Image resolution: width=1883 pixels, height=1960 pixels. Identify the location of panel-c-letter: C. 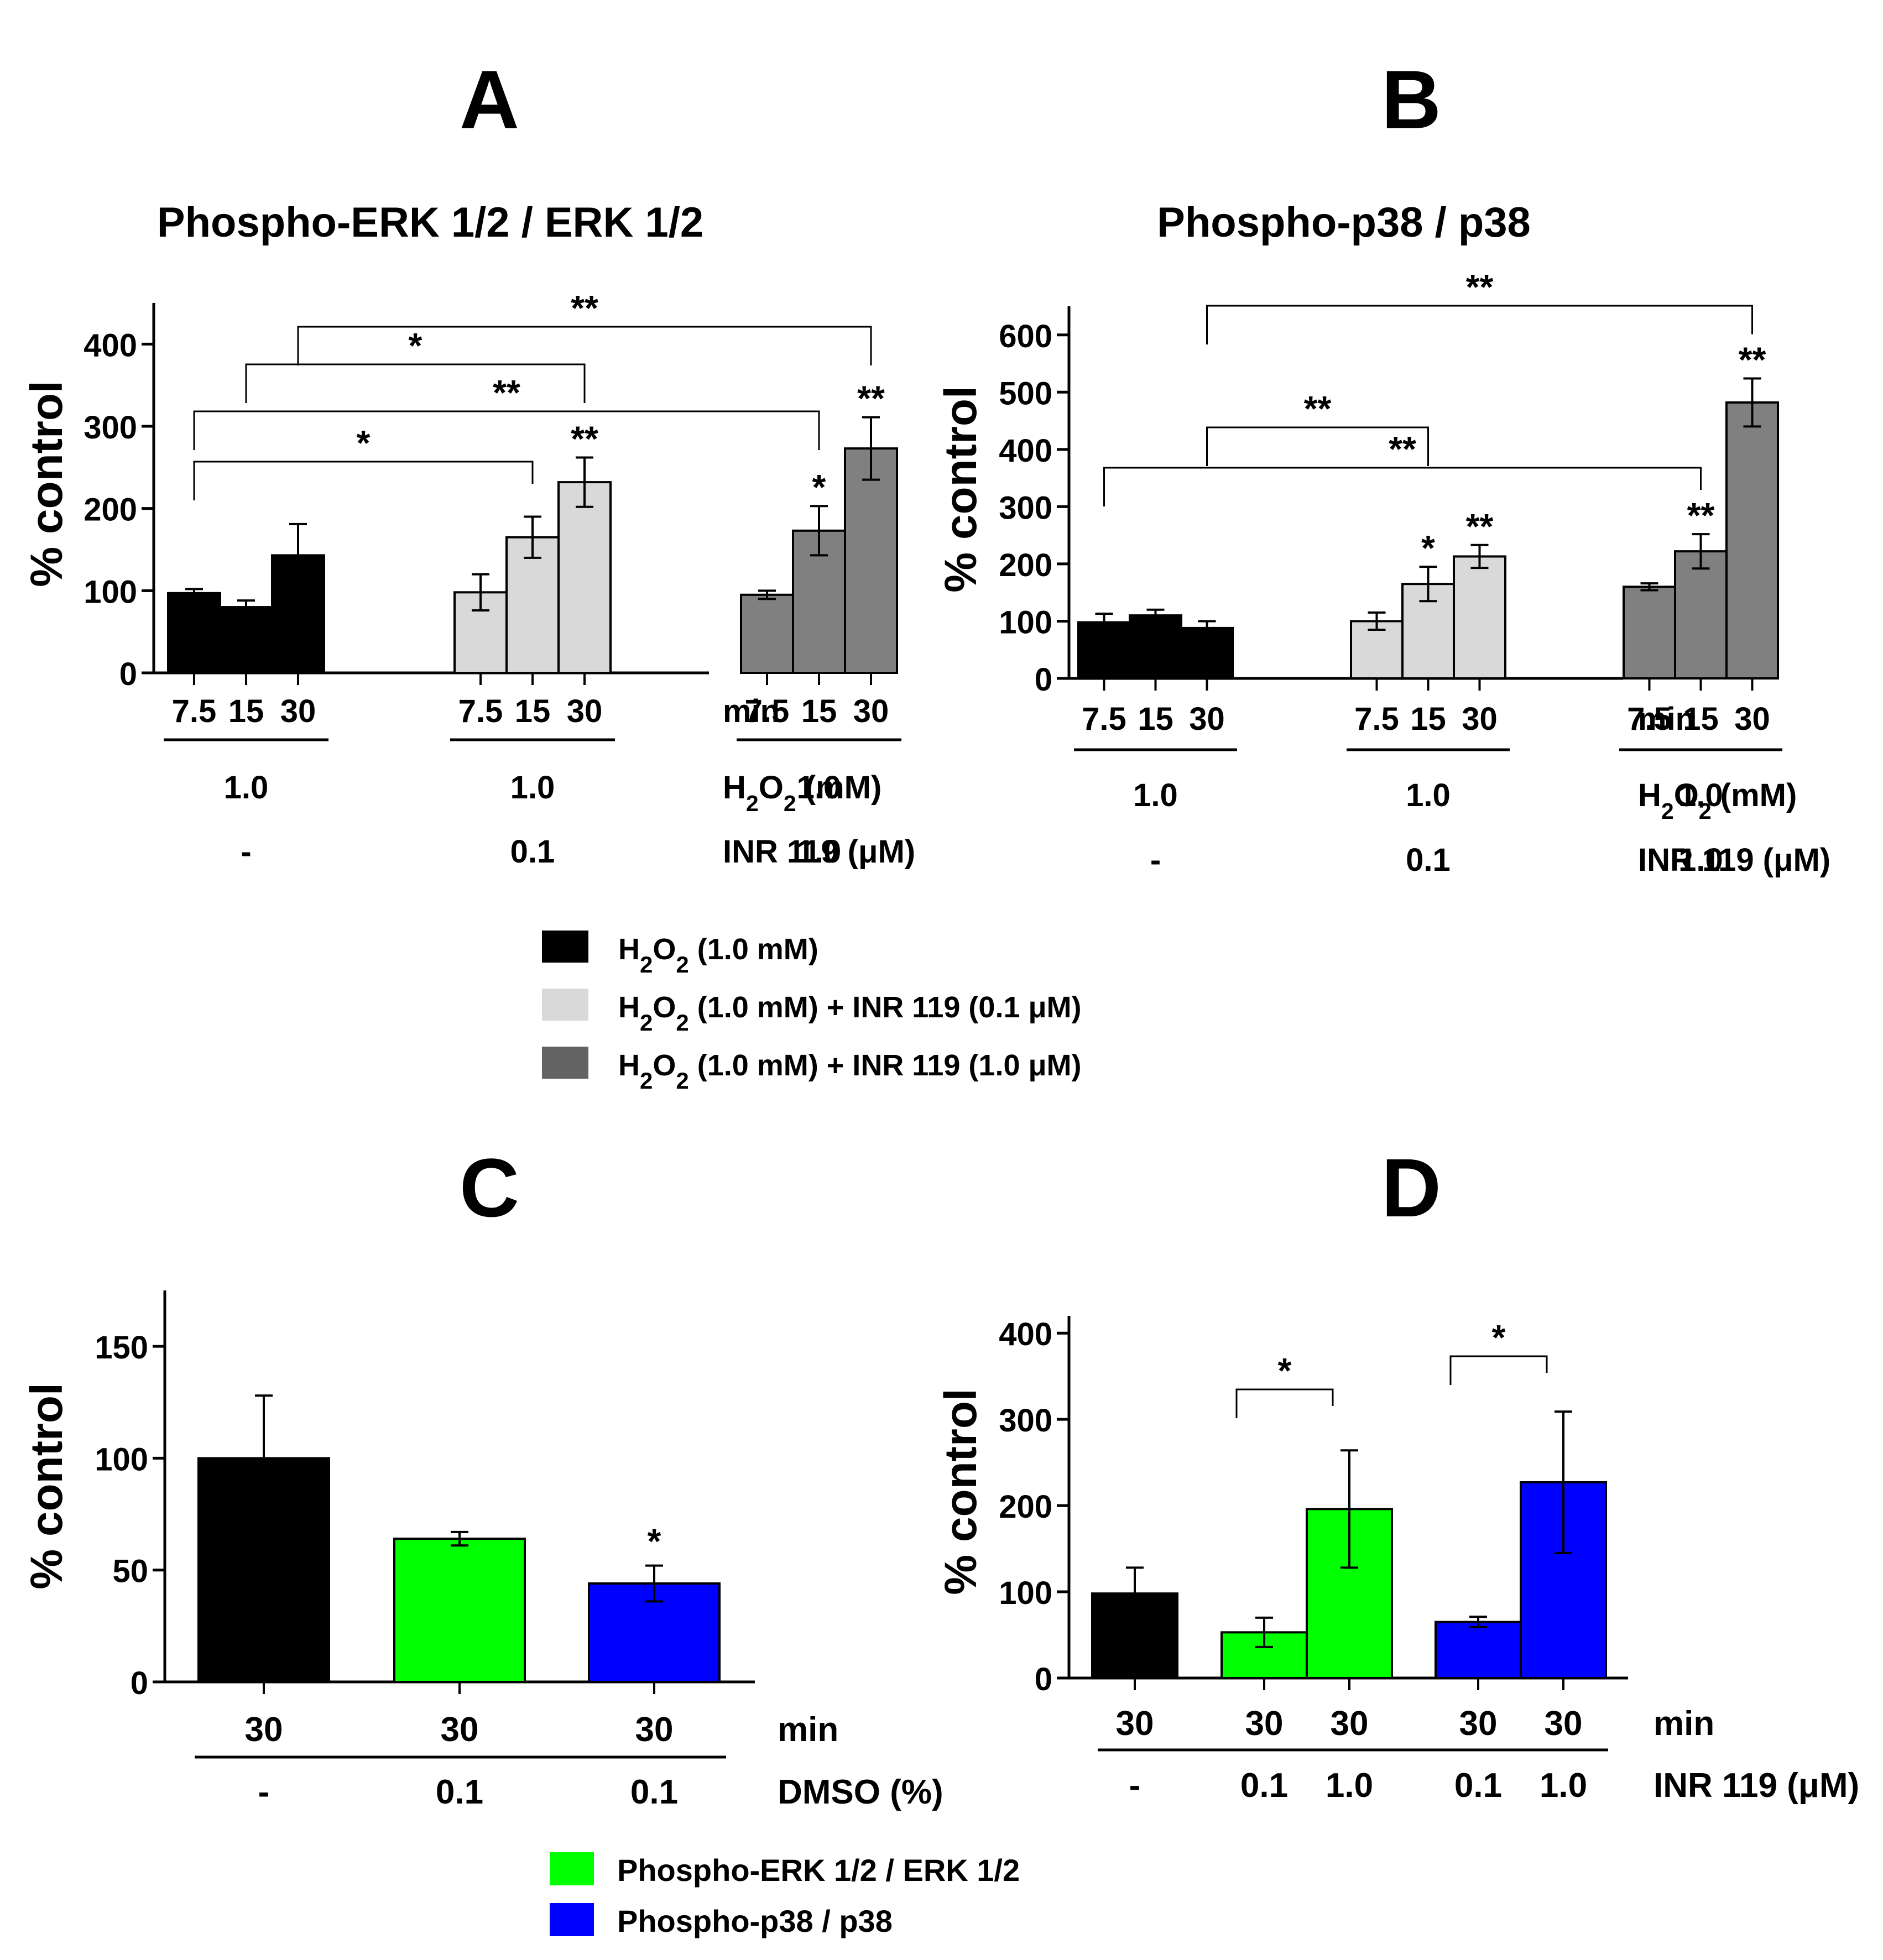
(489, 1187).